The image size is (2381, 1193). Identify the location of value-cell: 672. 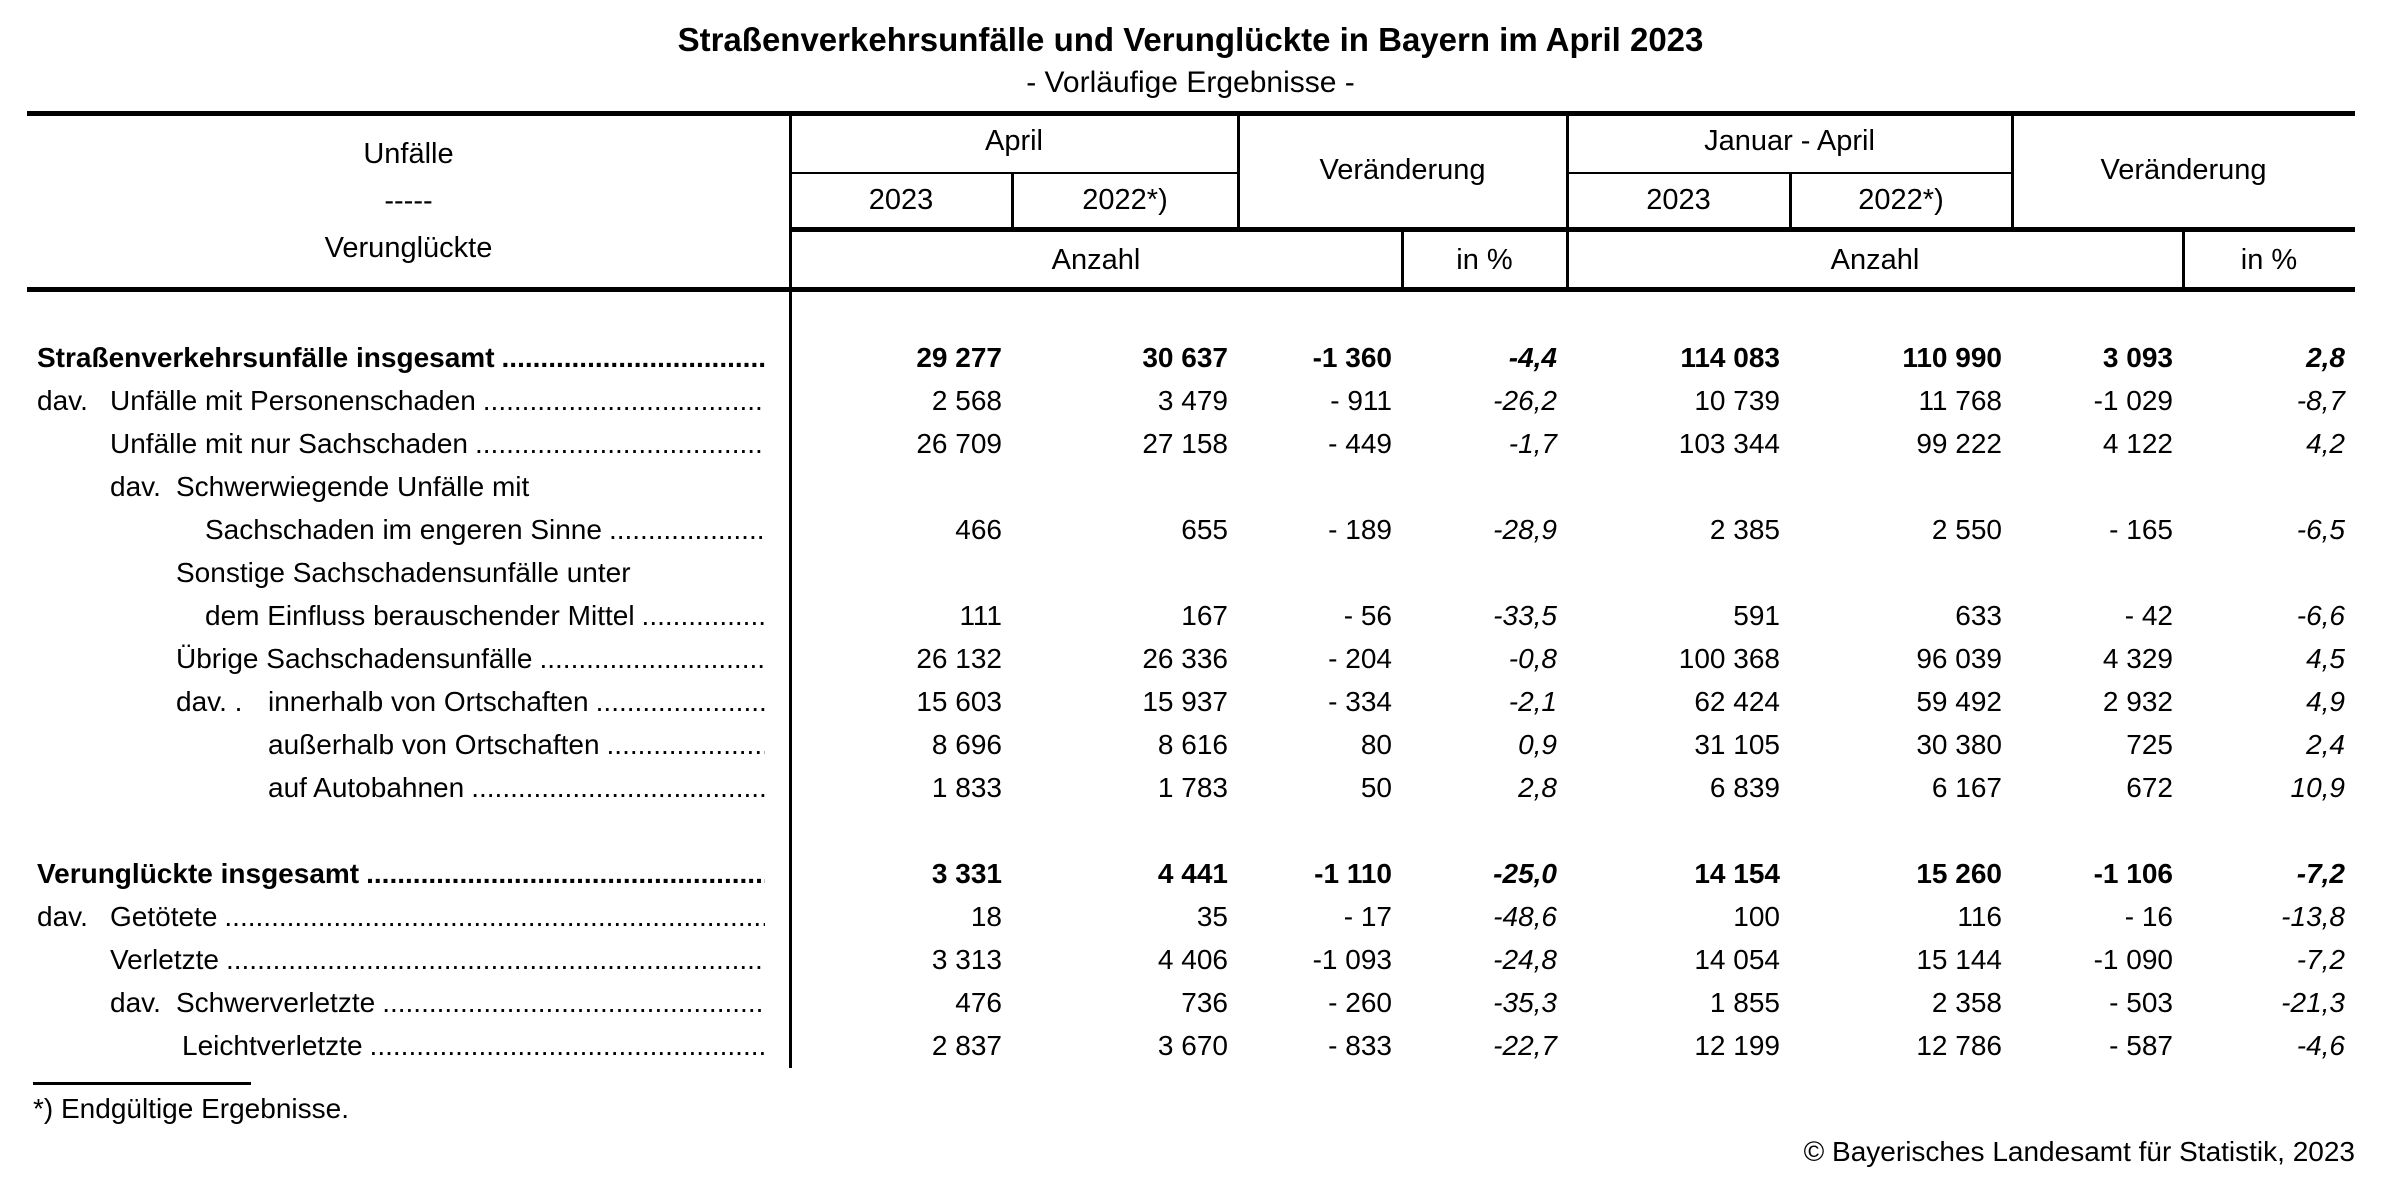
(2149, 787).